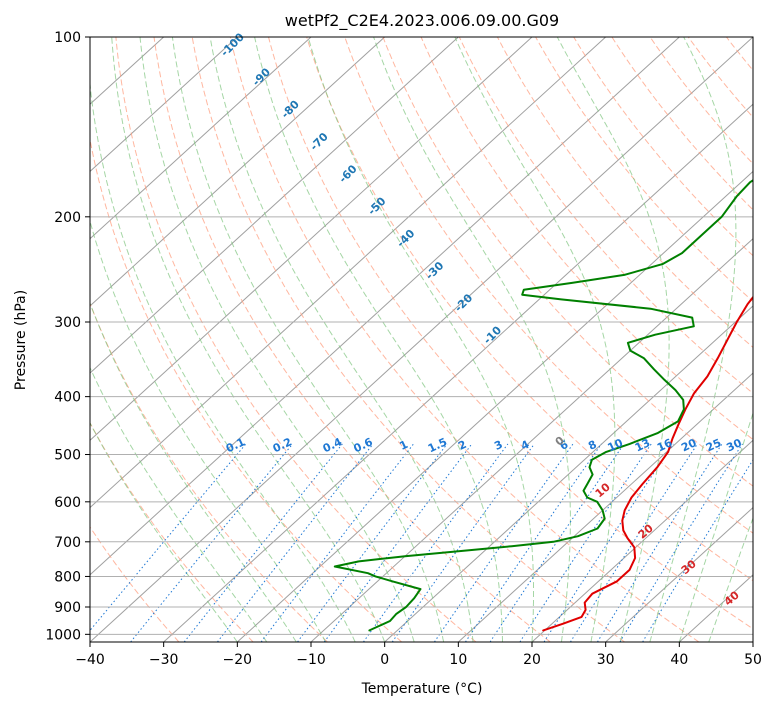 This screenshot has width=775, height=708. I want to click on x-tick-label: −30, so click(164, 660).